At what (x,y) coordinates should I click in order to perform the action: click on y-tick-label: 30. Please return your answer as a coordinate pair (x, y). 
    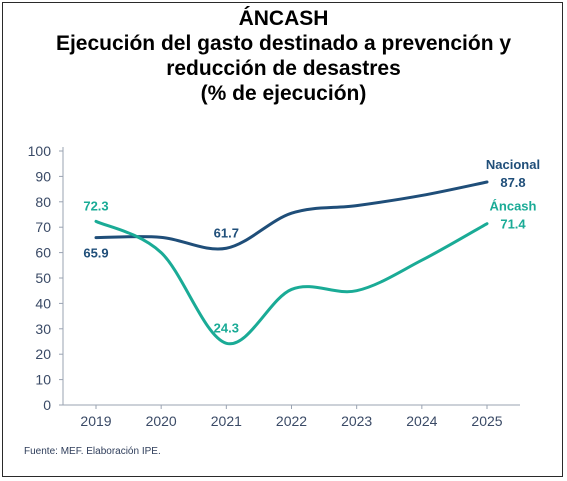
    Looking at the image, I should click on (43, 329).